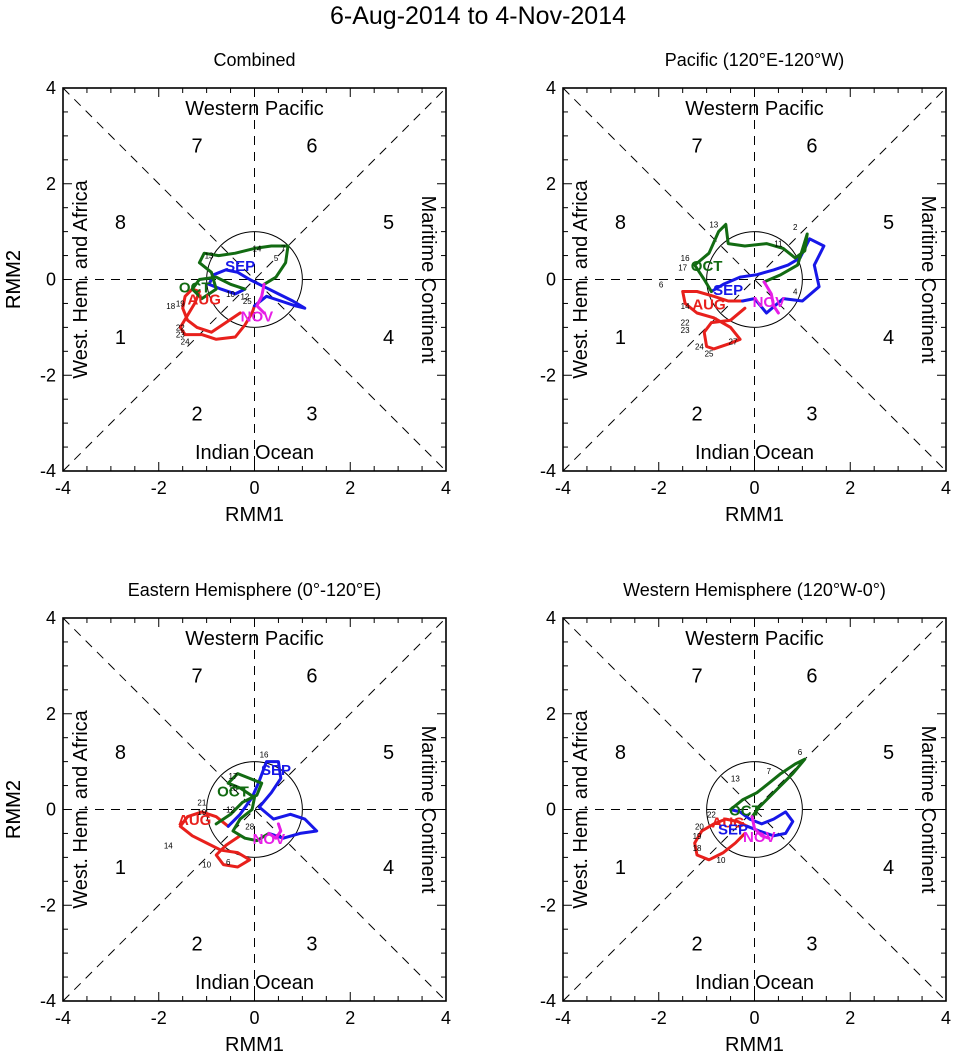 The width and height of the screenshot is (956, 1060). Describe the element at coordinates (699, 826) in the screenshot. I see `day-label: 20` at that location.